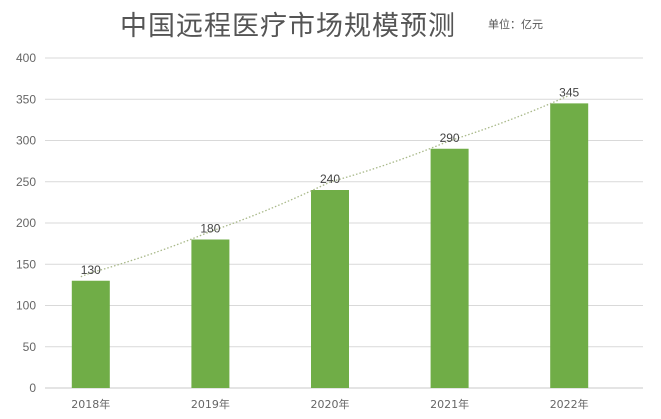 The width and height of the screenshot is (661, 419). What do you see at coordinates (449, 404) in the screenshot?
I see `x-tick-label: 2021年` at bounding box center [449, 404].